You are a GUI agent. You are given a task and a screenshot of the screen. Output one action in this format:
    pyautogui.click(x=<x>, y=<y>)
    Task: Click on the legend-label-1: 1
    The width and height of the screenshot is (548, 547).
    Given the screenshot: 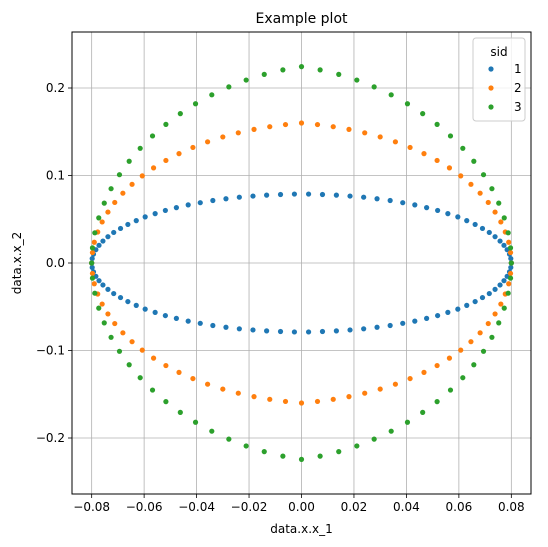 What is the action you would take?
    pyautogui.click(x=518, y=69)
    